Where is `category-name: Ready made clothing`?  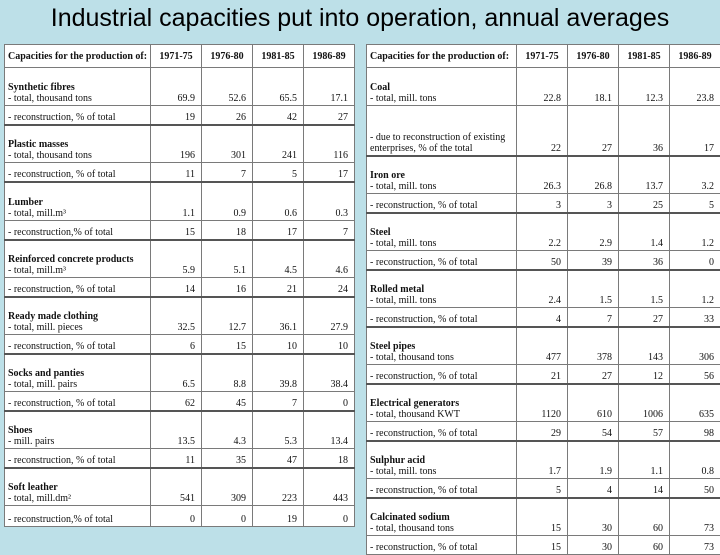
category-name: Ready made clothing is located at coordinates (77, 316).